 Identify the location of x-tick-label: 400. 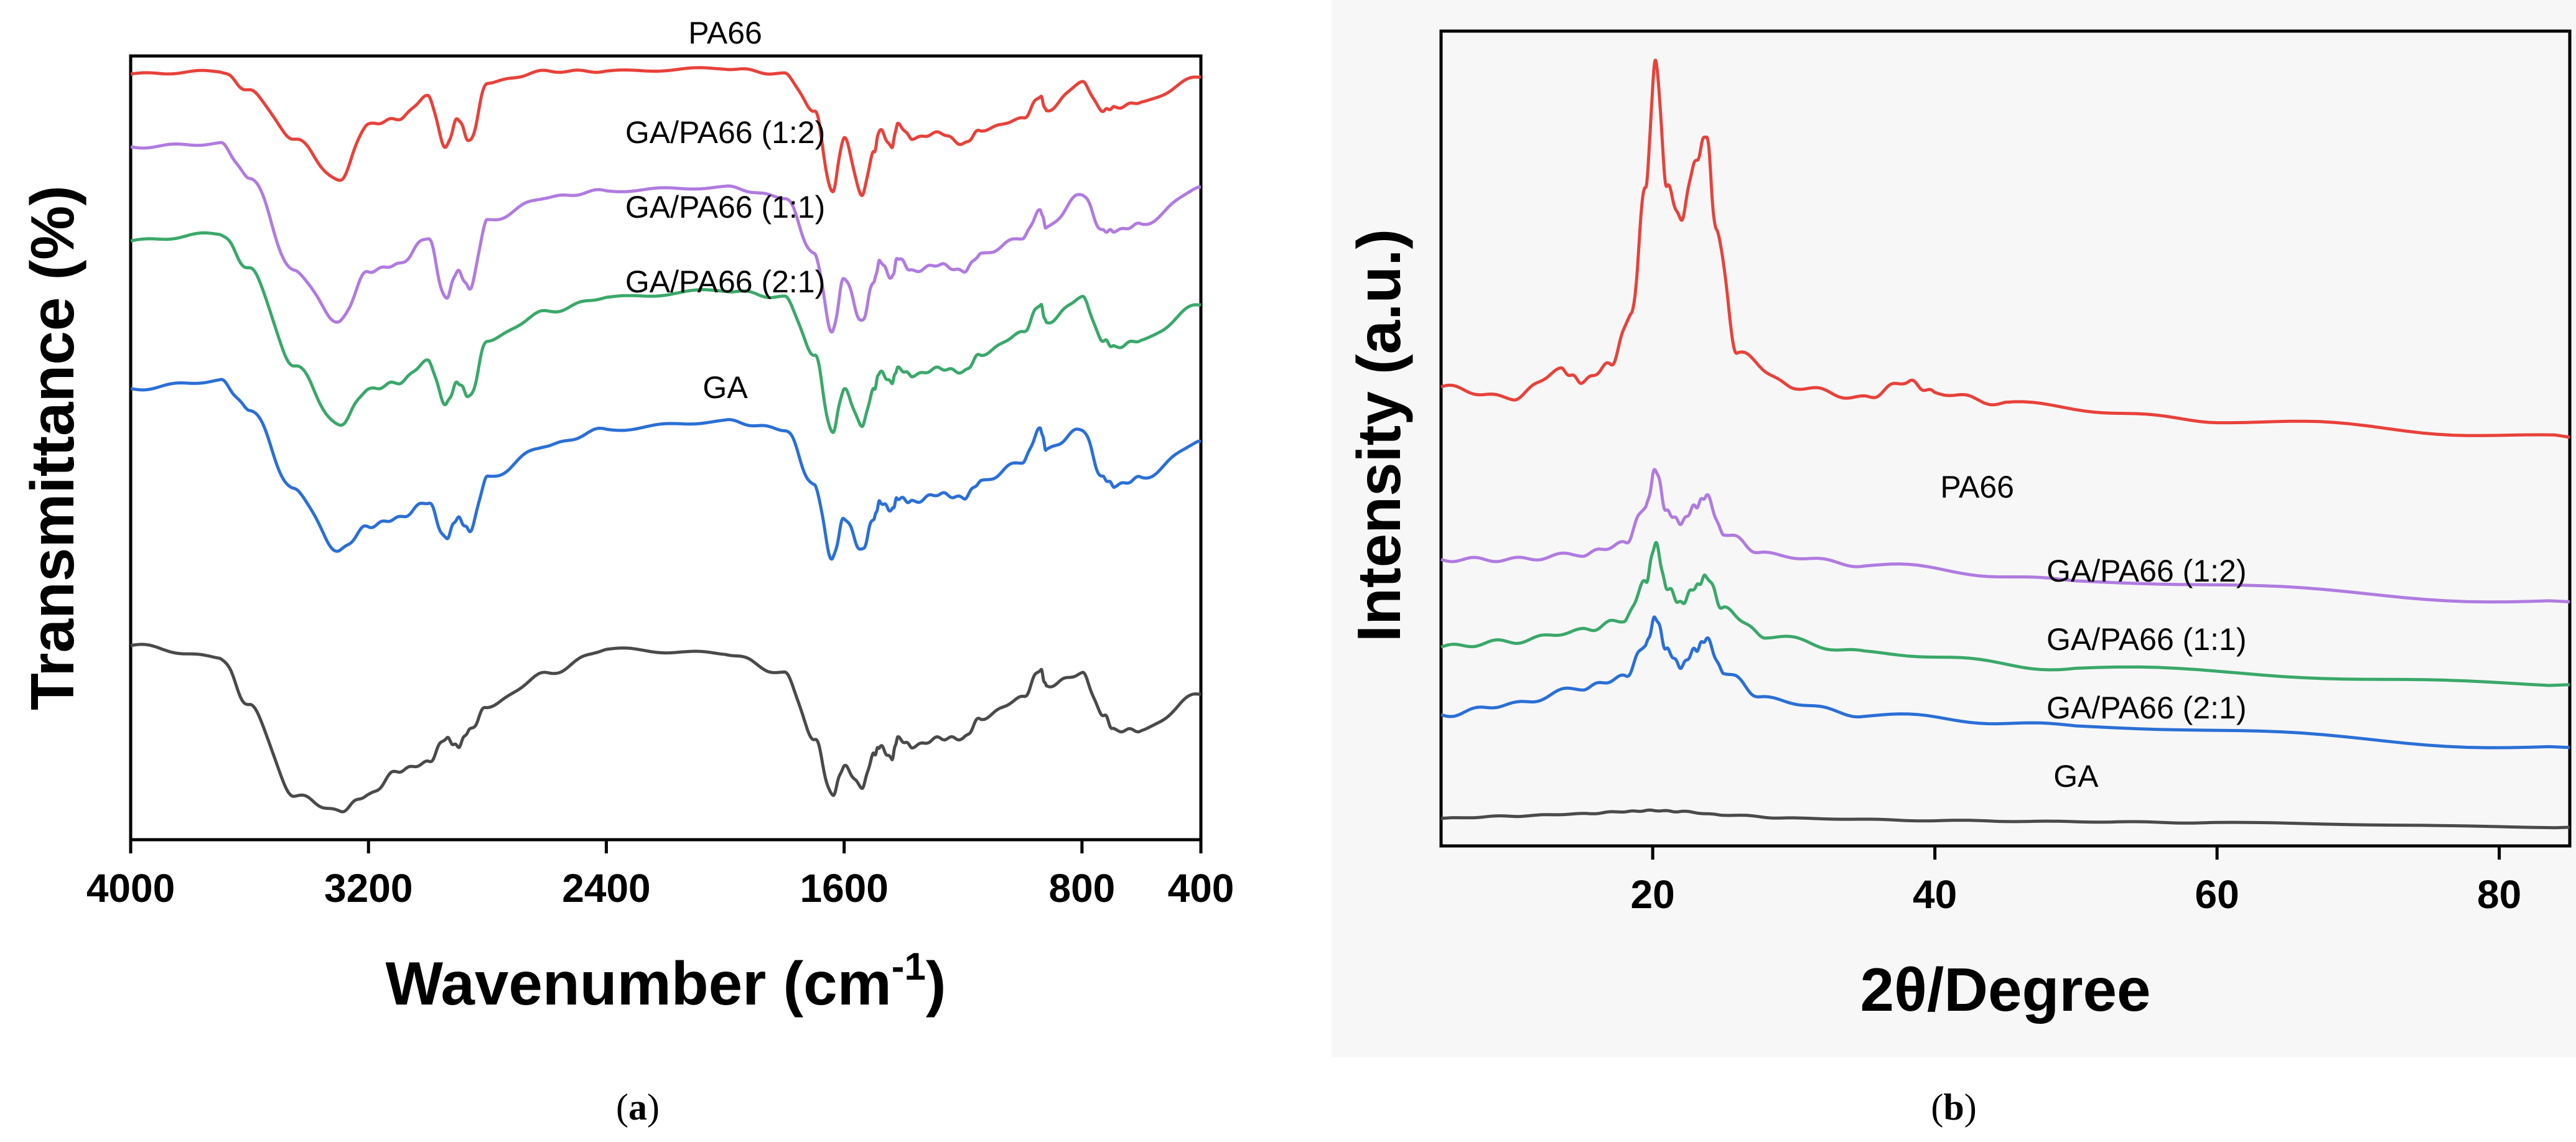
(1201, 888).